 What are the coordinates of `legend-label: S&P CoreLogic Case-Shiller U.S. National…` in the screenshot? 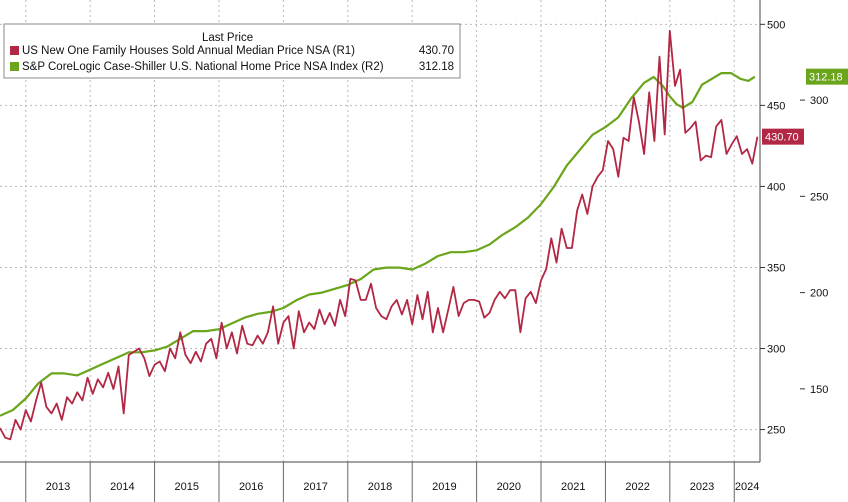 It's located at (203, 67).